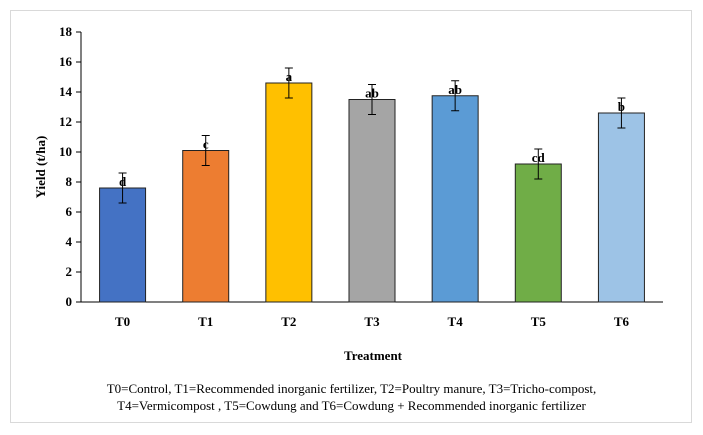 This screenshot has width=703, height=435. What do you see at coordinates (123, 245) in the screenshot?
I see `bar-t0` at bounding box center [123, 245].